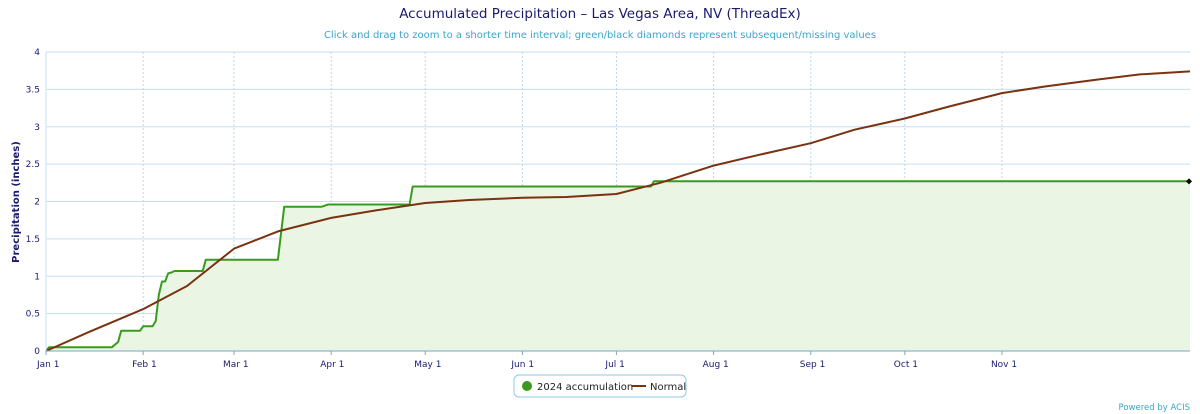 The image size is (1200, 414). What do you see at coordinates (37, 128) in the screenshot?
I see `y-tick-label-6: 3` at bounding box center [37, 128].